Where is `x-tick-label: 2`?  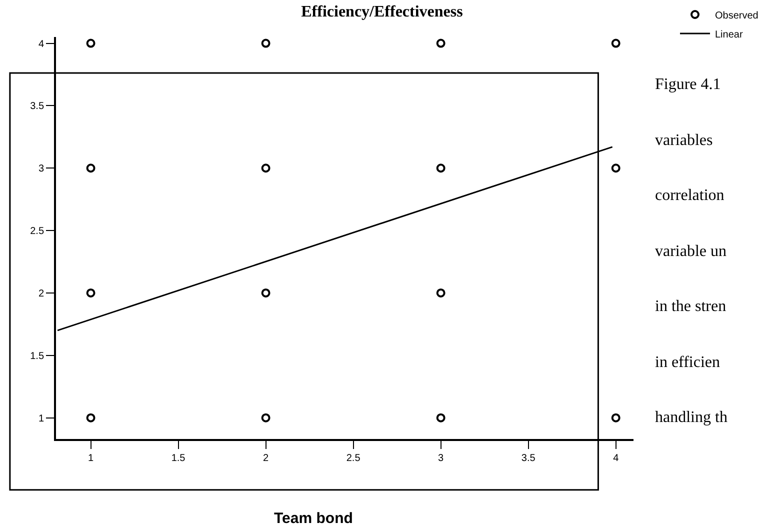 x-tick-label: 2 is located at coordinates (266, 458).